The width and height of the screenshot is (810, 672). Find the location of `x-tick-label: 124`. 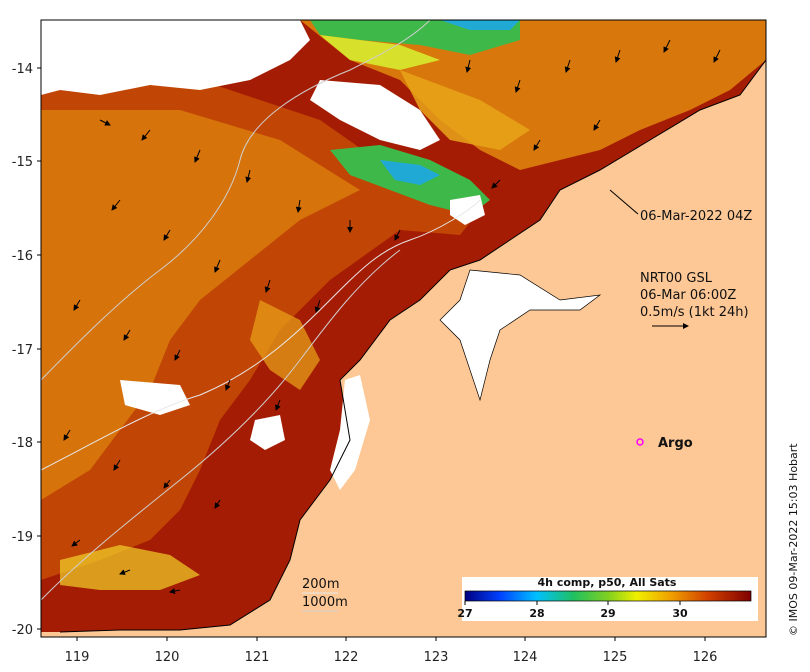

x-tick-label: 124 is located at coordinates (525, 657).